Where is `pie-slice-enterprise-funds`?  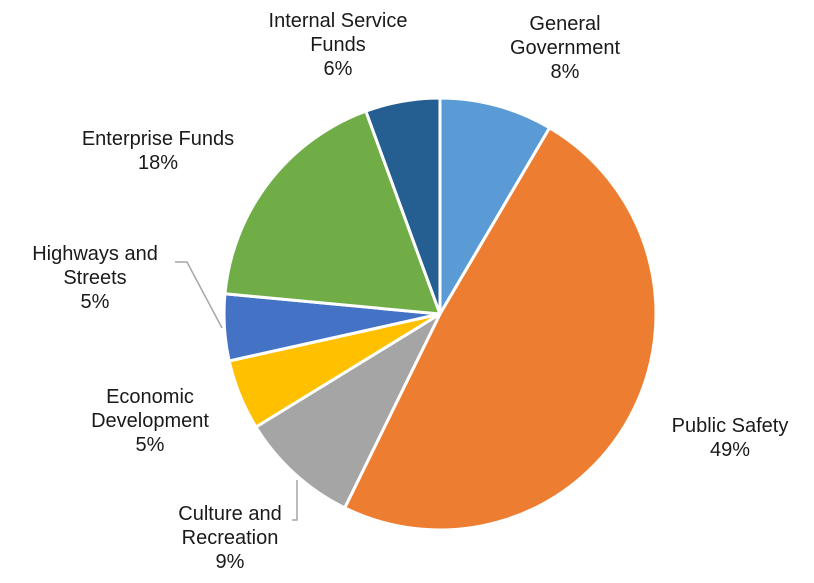
pie-slice-enterprise-funds is located at coordinates (332, 212).